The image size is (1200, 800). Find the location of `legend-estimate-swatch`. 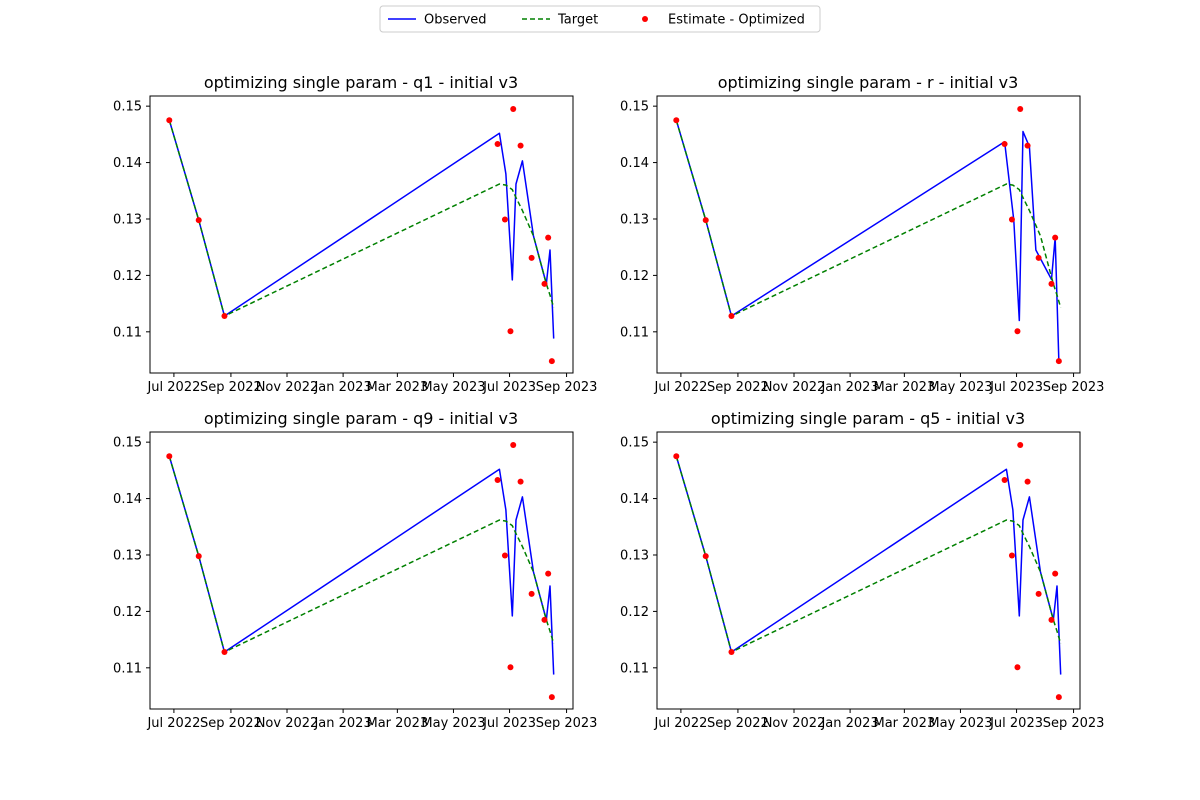

legend-estimate-swatch is located at coordinates (645, 19).